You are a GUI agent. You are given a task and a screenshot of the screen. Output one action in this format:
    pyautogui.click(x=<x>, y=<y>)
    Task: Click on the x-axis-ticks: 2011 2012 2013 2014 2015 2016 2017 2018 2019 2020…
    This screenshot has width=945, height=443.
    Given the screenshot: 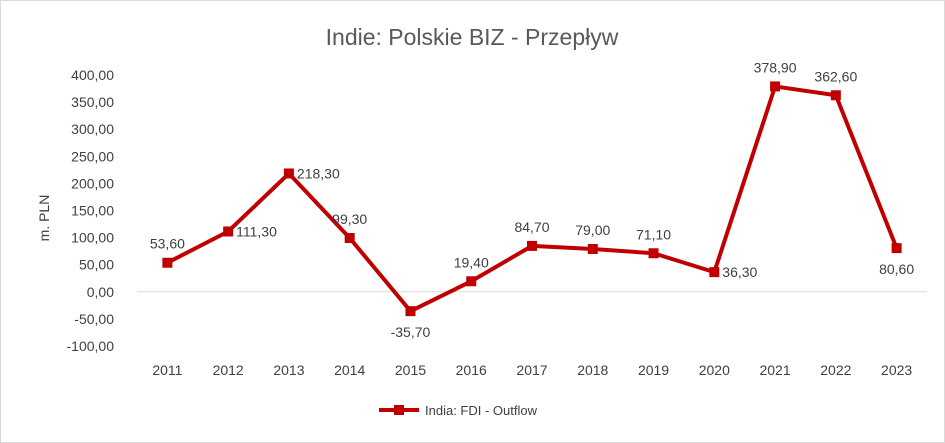 What is the action you would take?
    pyautogui.click(x=532, y=370)
    